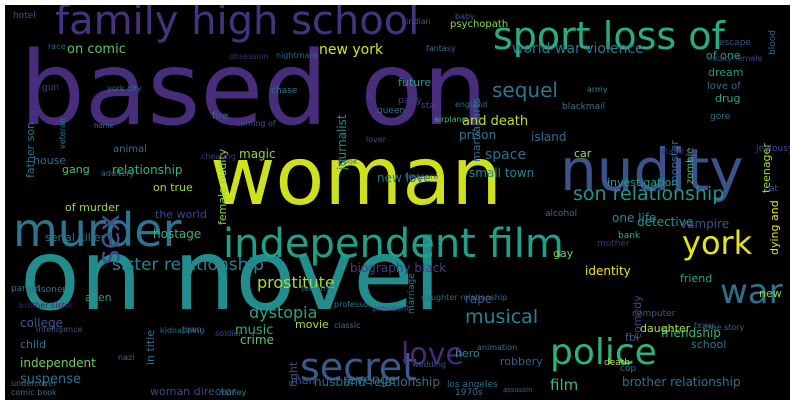 This screenshot has height=405, width=795. What do you see at coordinates (681, 382) in the screenshot?
I see `word-brother-relationship: brother relationship` at bounding box center [681, 382].